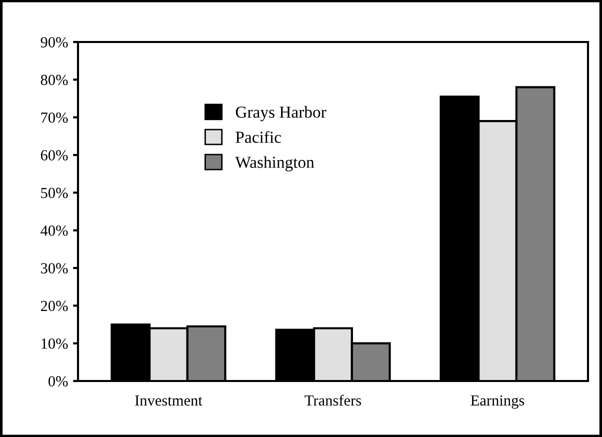 This screenshot has width=602, height=437. What do you see at coordinates (54, 268) in the screenshot?
I see `y-tick-label: 30%` at bounding box center [54, 268].